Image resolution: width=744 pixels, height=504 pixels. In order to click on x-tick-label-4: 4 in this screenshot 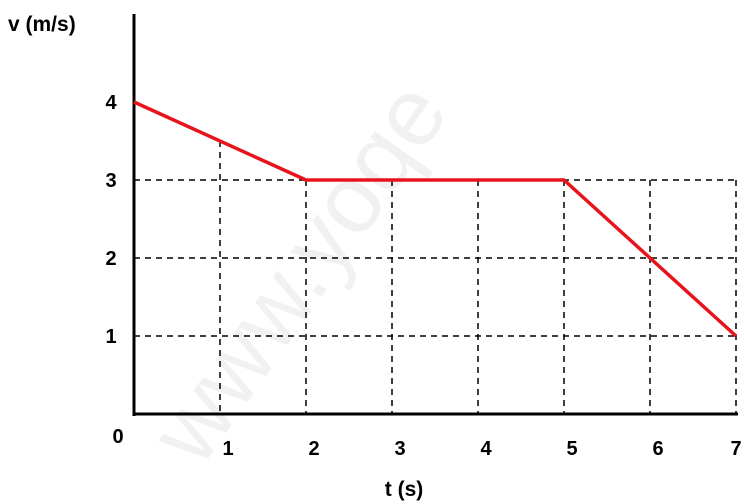, I will do `click(486, 449)`.